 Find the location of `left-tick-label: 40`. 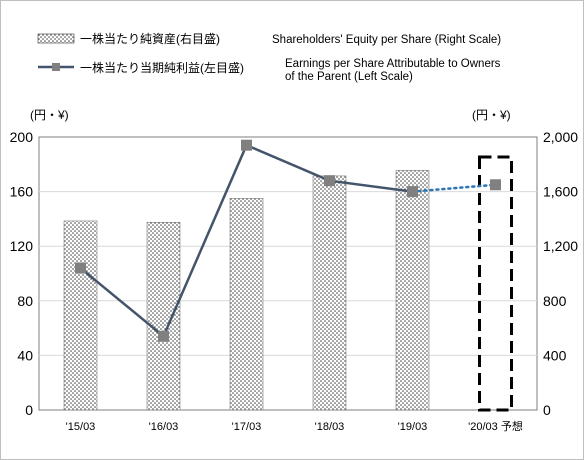

left-tick-label: 40 is located at coordinates (25, 355).